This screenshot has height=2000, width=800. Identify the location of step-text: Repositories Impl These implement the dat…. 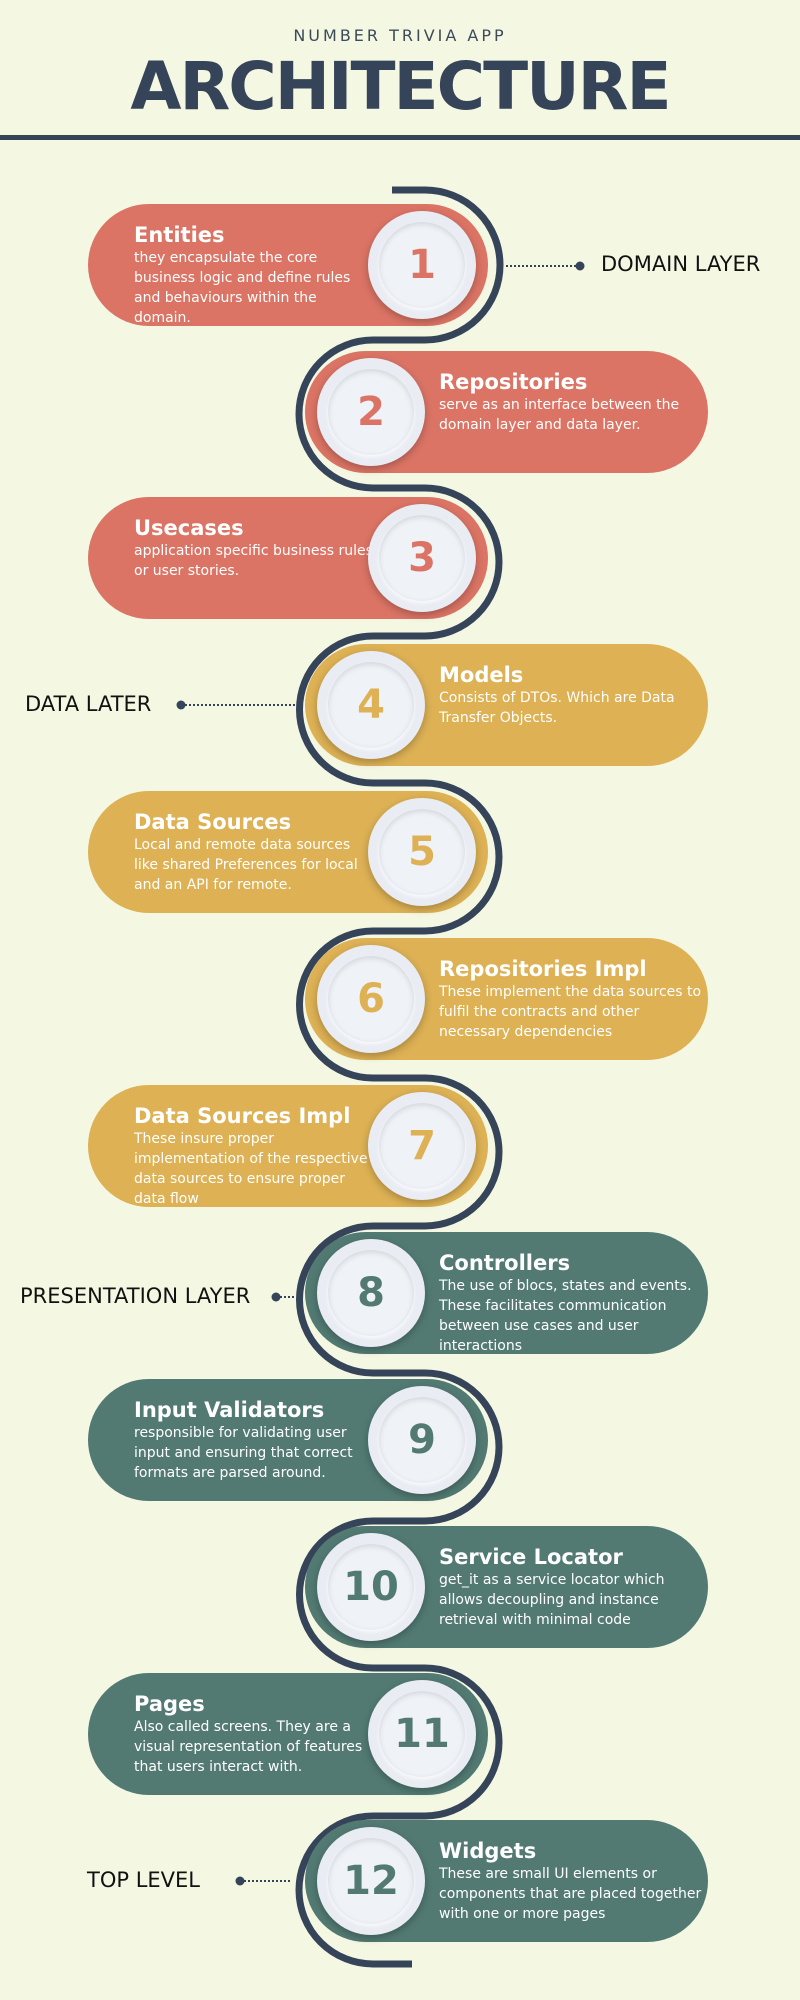
(571, 999).